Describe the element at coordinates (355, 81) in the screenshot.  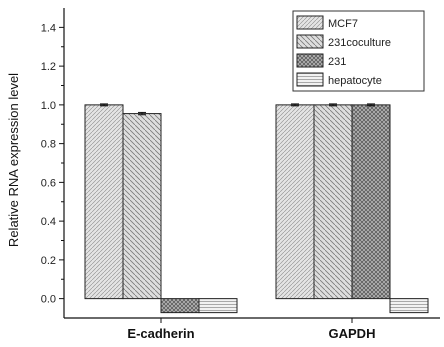
I see `legend-label: hepatocyte` at that location.